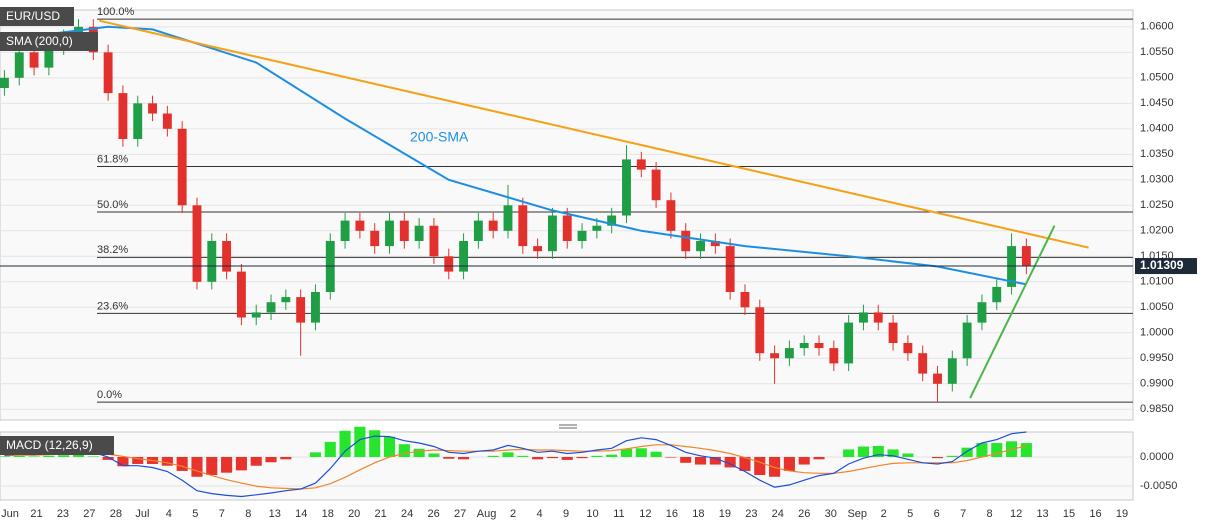 This screenshot has height=526, width=1207. Describe the element at coordinates (301, 514) in the screenshot. I see `x-tick-label: 14` at that location.